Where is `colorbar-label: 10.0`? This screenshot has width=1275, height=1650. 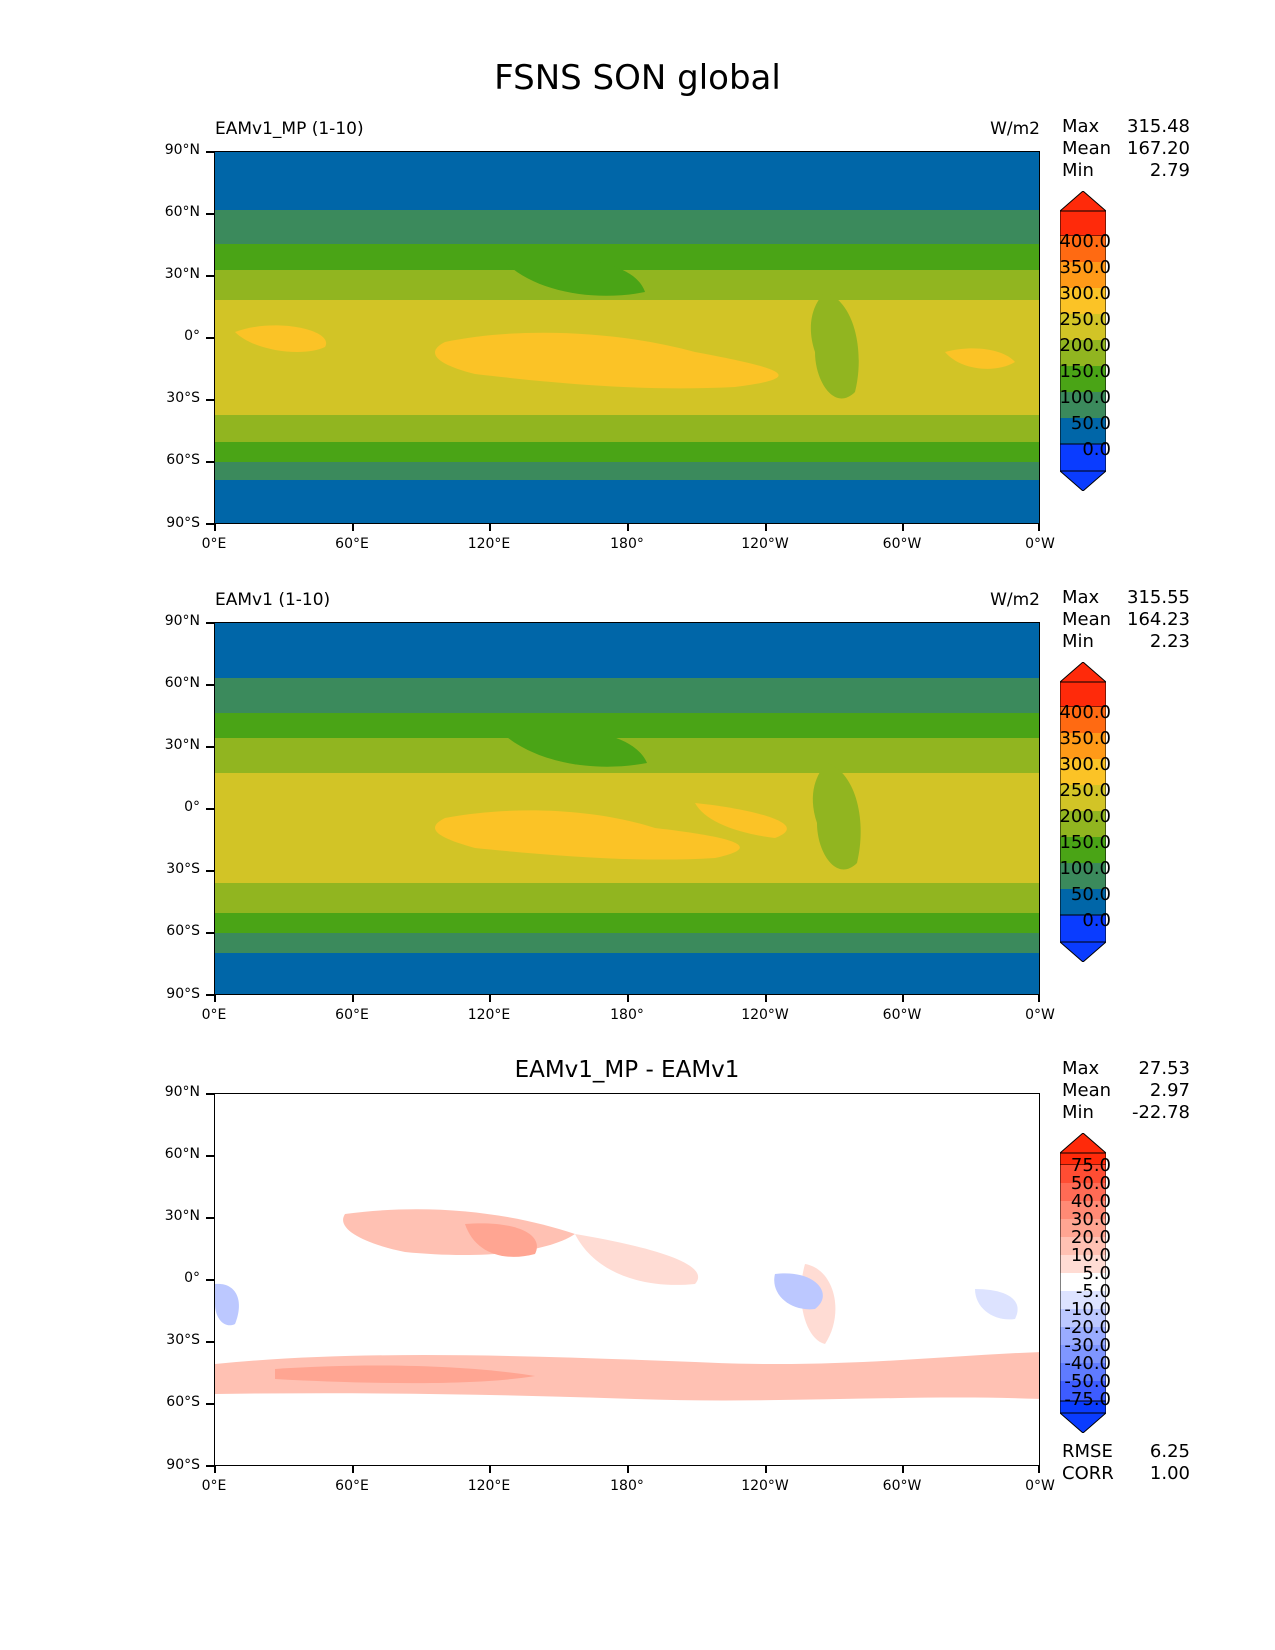 colorbar-label: 10.0 is located at coordinates (1090, 1255).